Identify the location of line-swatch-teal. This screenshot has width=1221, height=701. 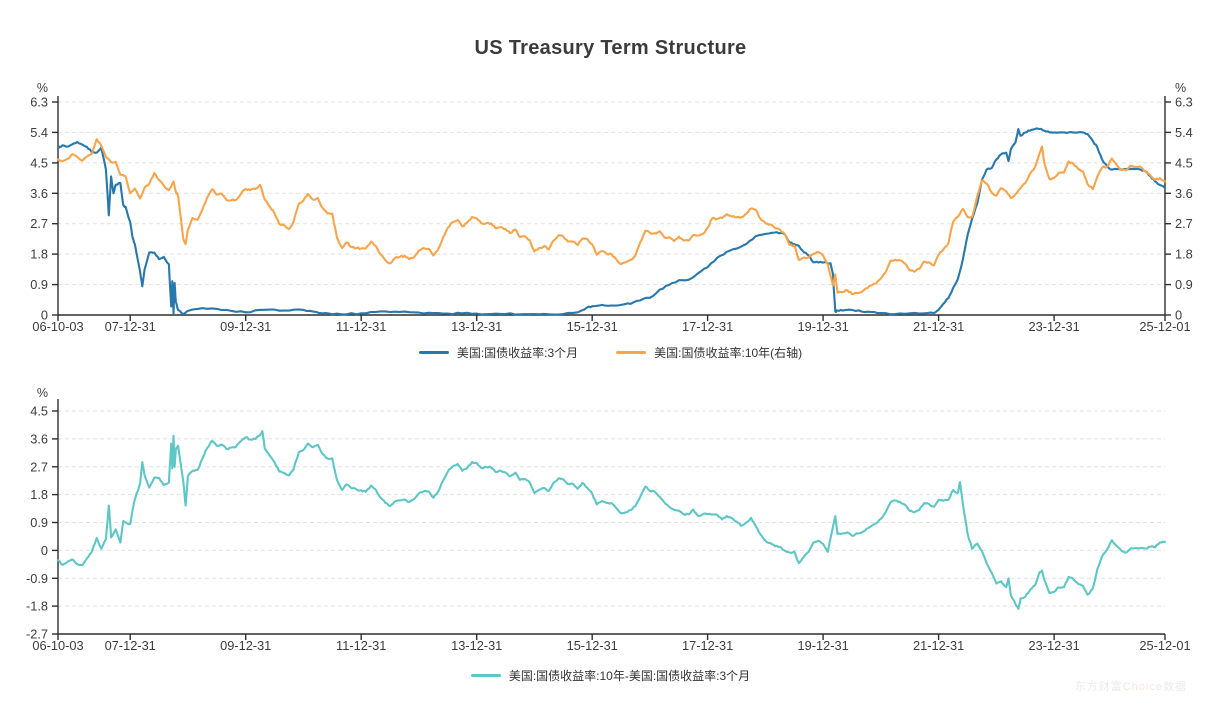
(485, 675).